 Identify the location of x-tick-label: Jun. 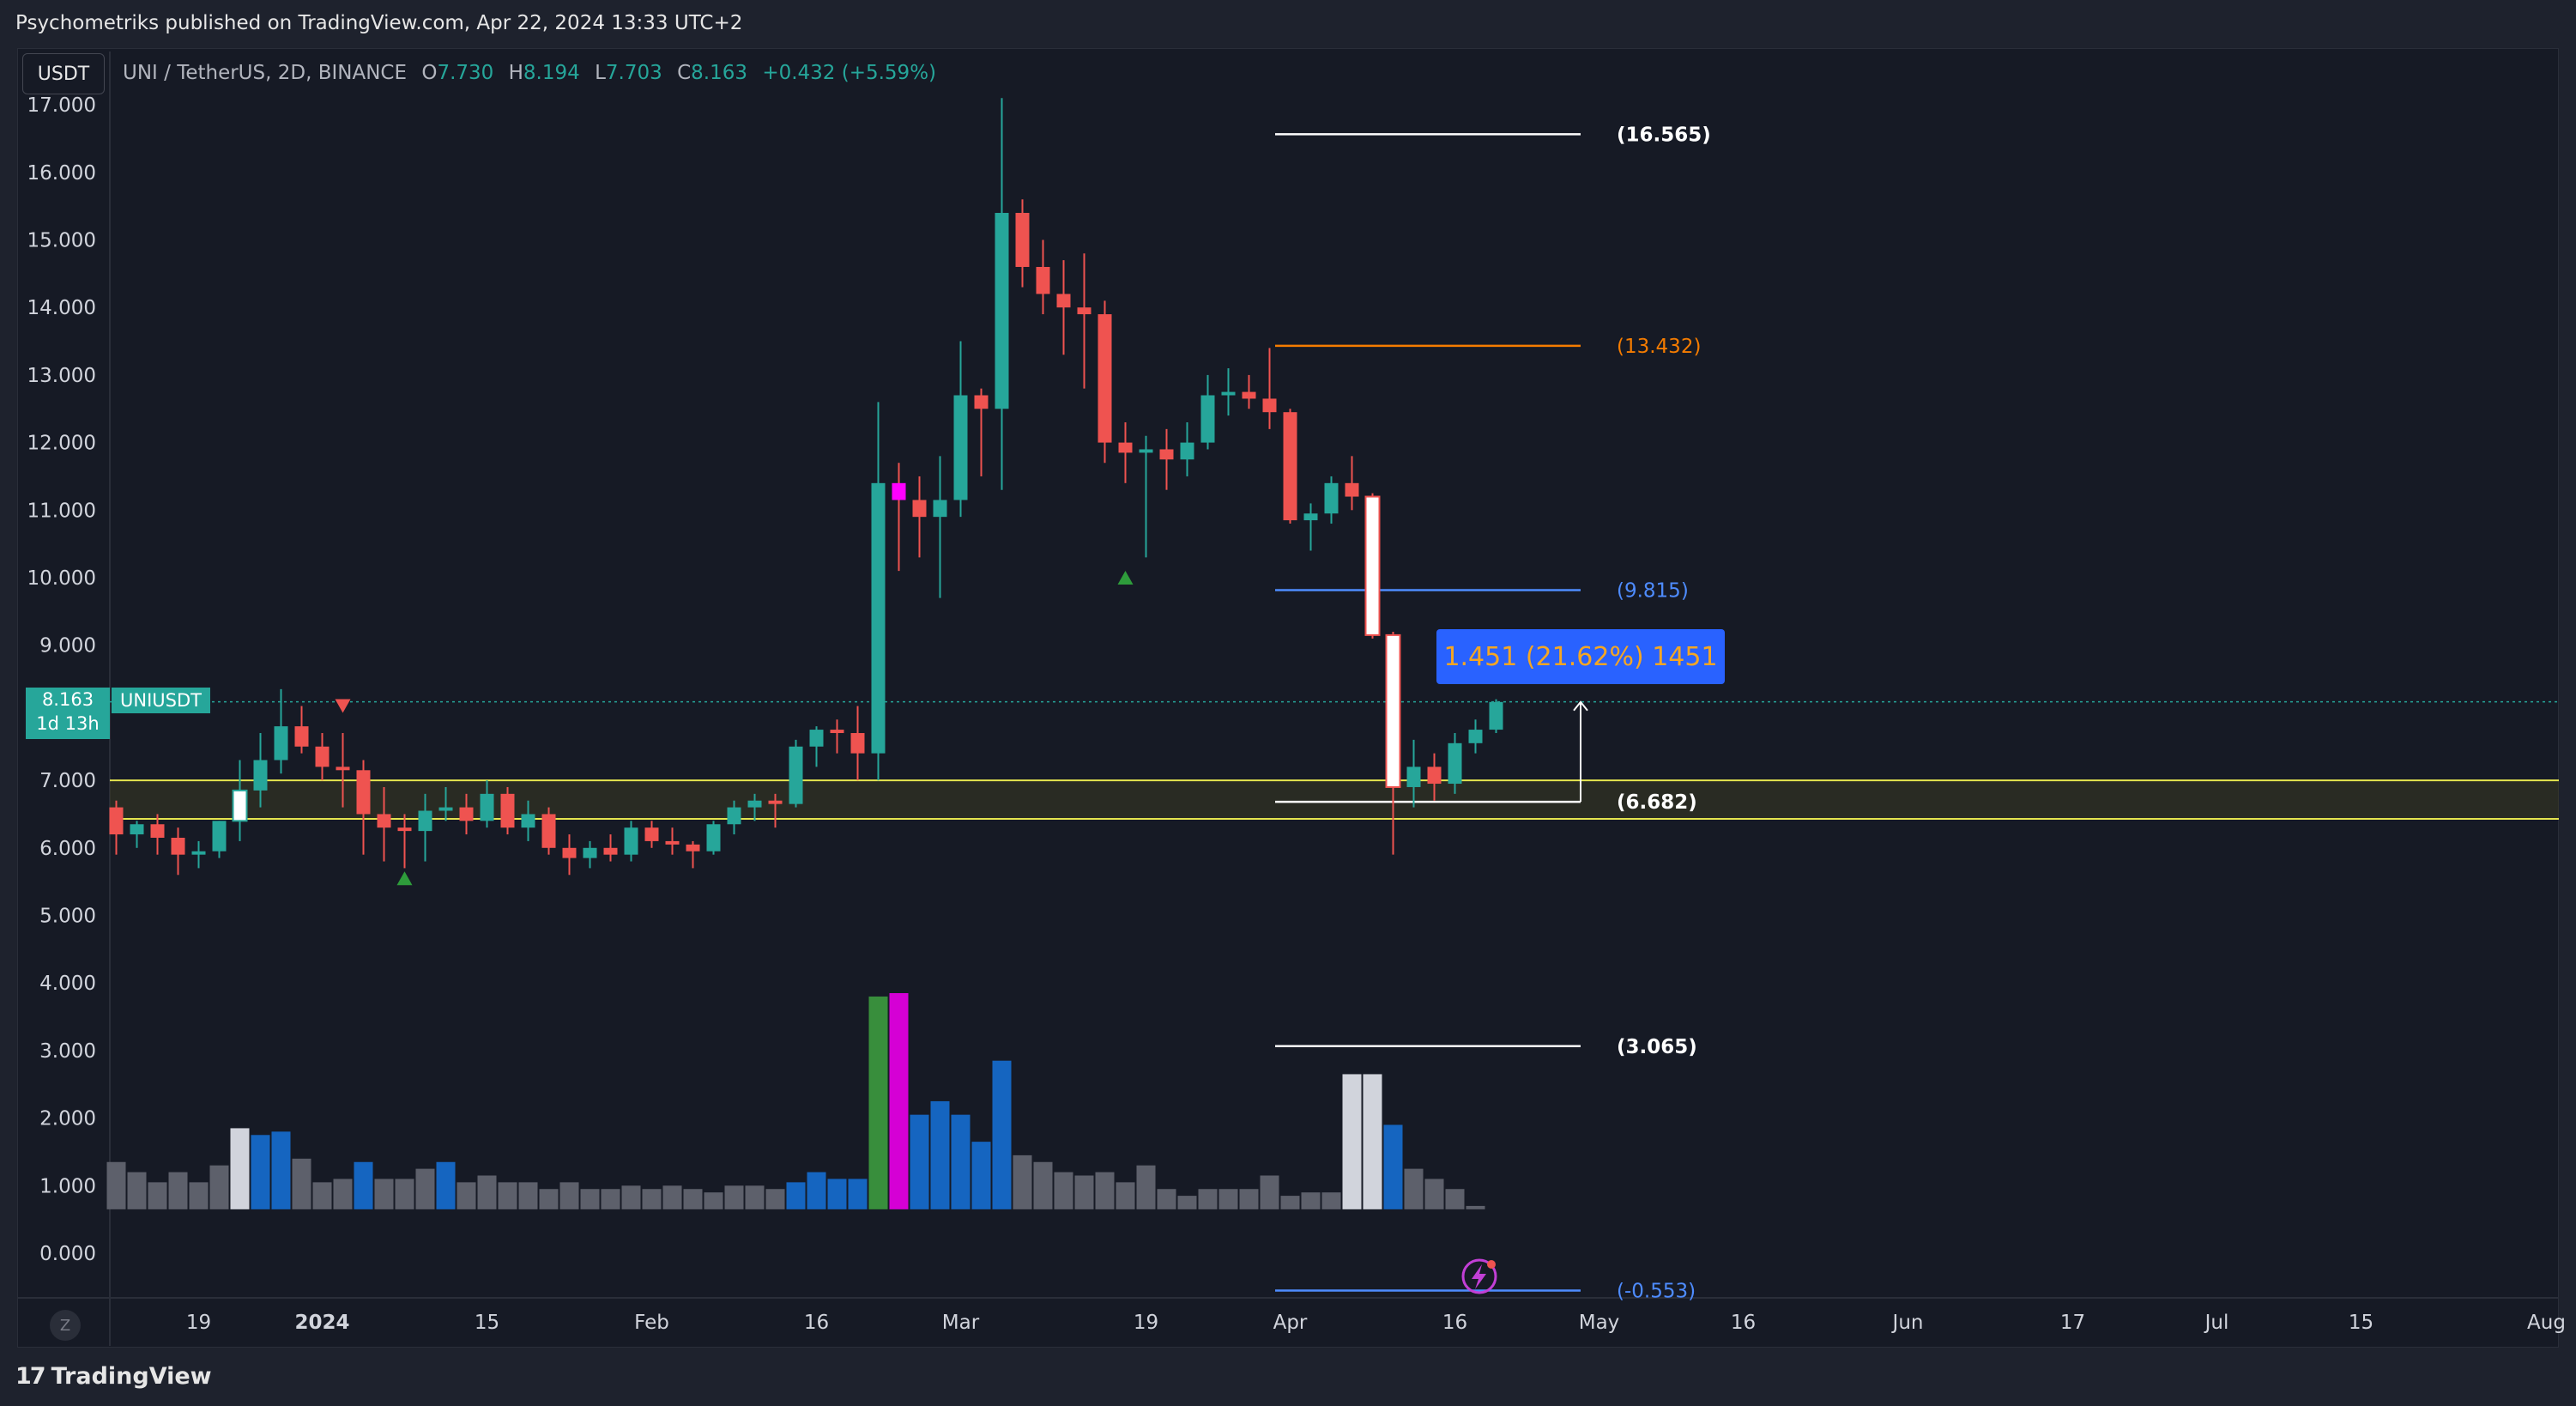
(1907, 1323).